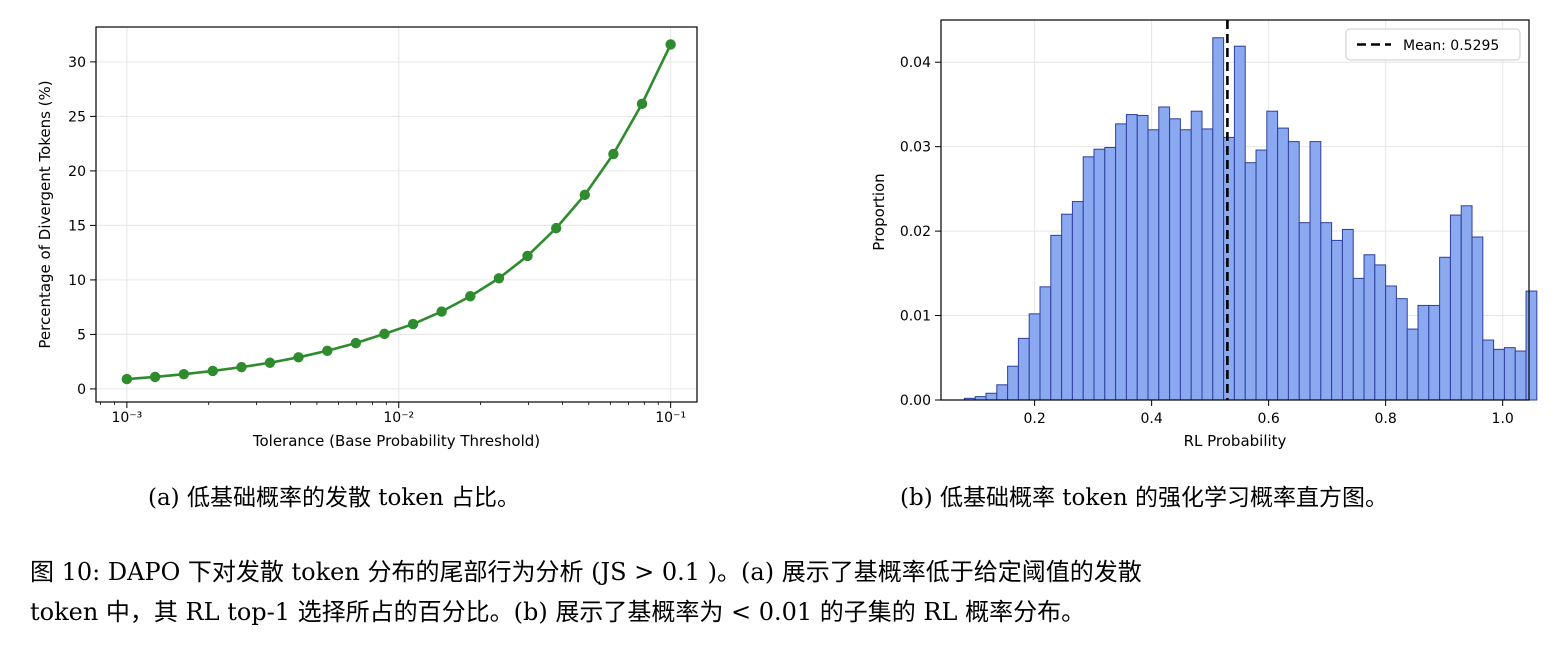 This screenshot has height=654, width=1564. I want to click on x-axis-label: Tolerance (Base Probability Threshold), so click(396, 441).